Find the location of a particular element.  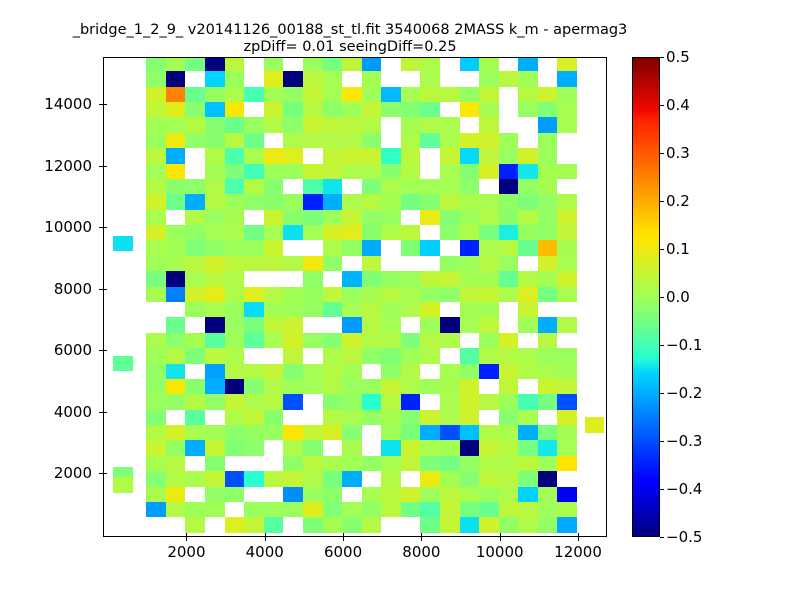

colorbar is located at coordinates (646, 297).